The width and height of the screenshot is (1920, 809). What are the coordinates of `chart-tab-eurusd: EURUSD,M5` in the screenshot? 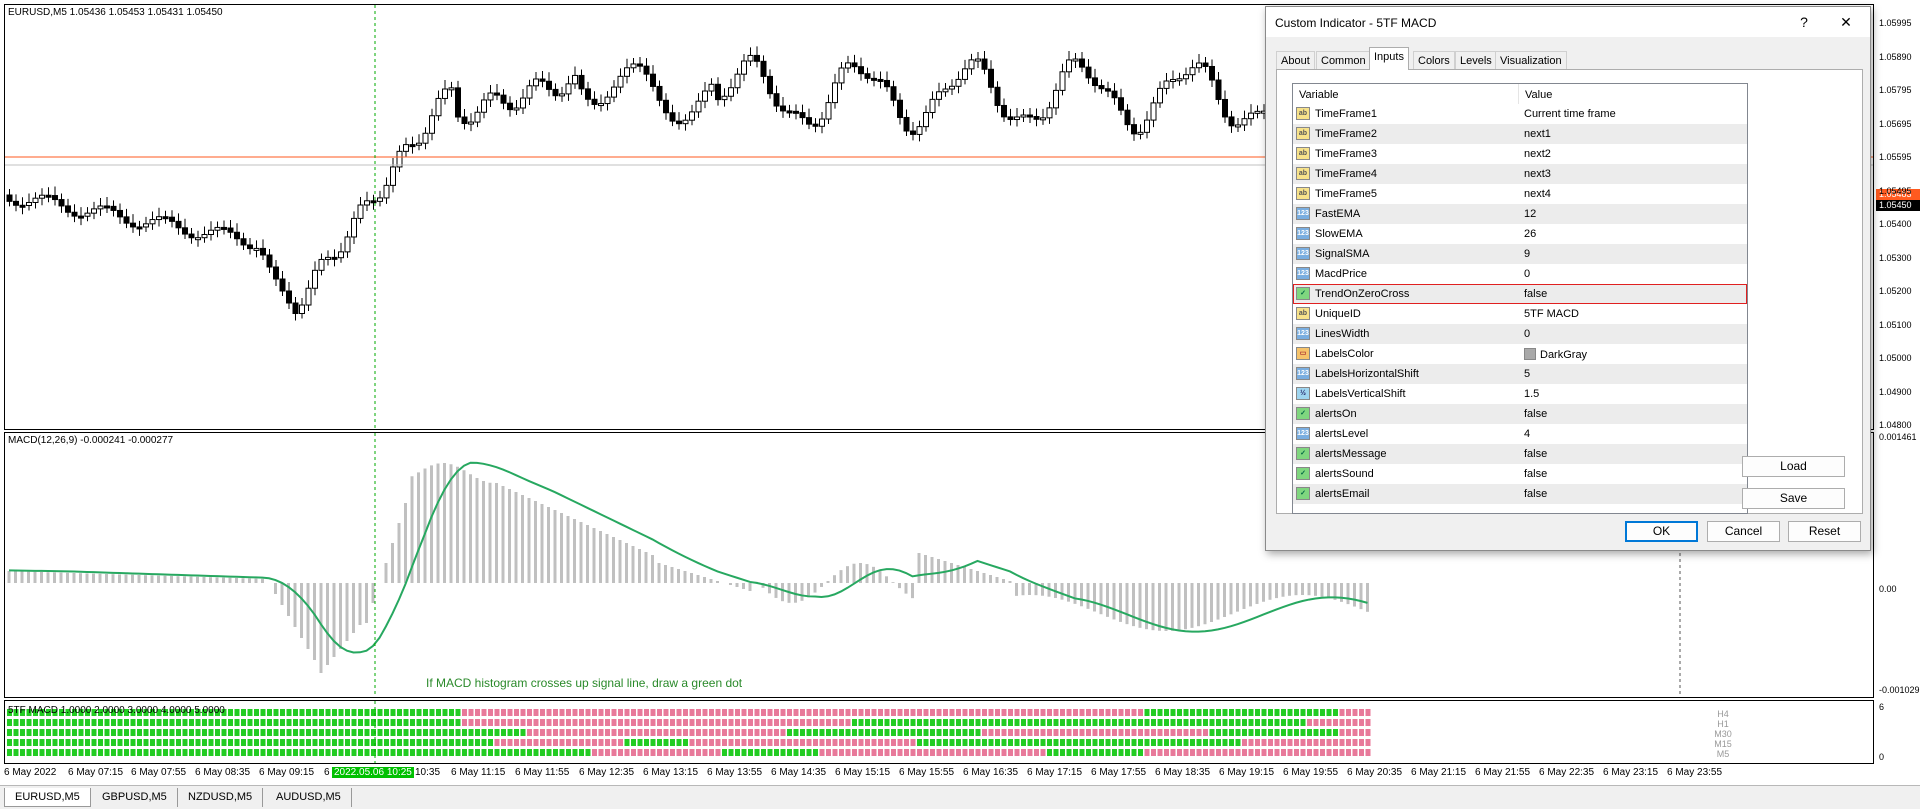 It's located at (47, 797).